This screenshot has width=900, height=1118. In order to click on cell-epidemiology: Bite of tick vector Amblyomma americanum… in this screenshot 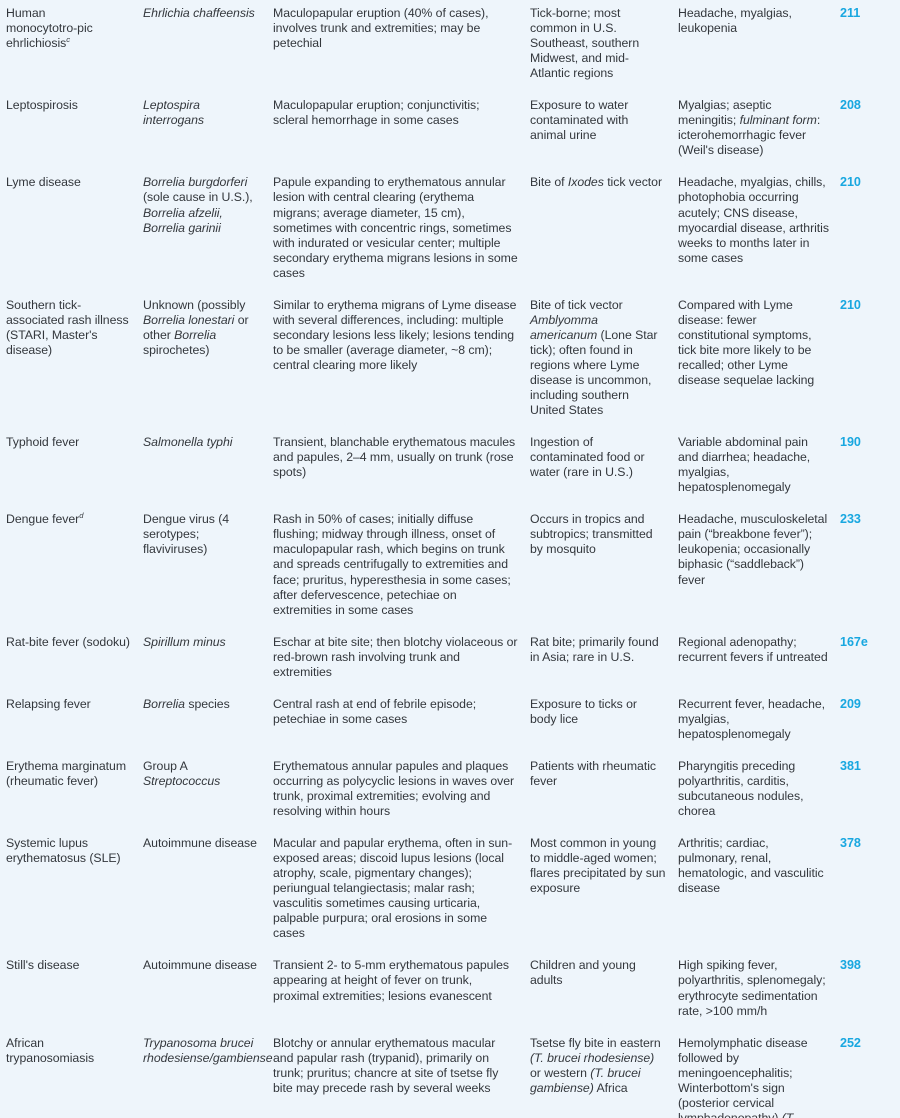, I will do `click(594, 357)`.